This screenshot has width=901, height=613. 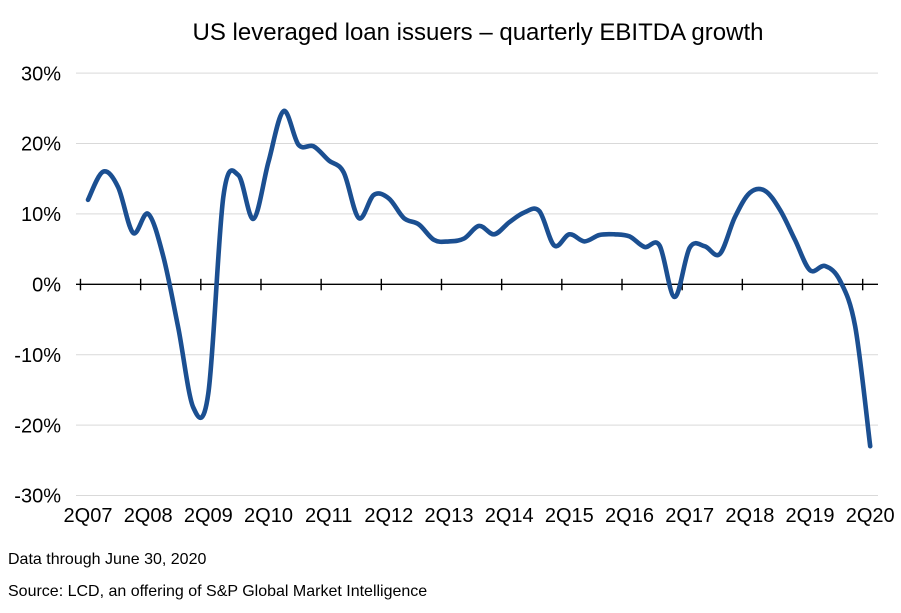 I want to click on x-axis-label: 2Q16, so click(x=629, y=516).